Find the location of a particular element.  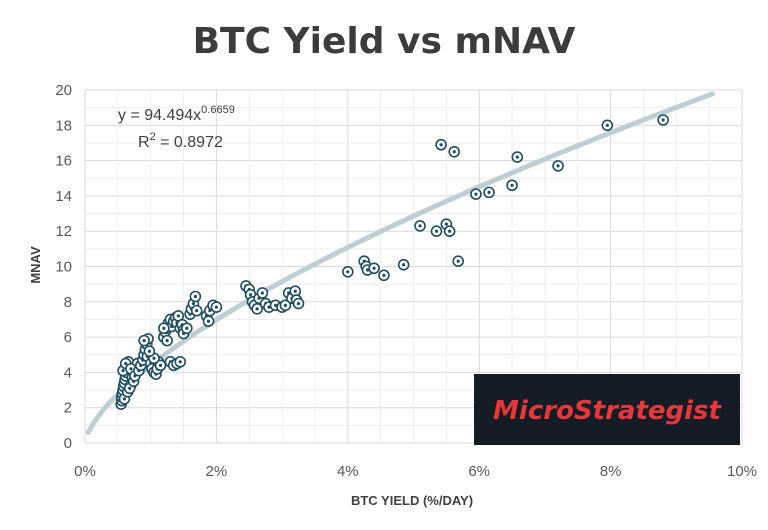

x-tick-label: 0% is located at coordinates (85, 471).